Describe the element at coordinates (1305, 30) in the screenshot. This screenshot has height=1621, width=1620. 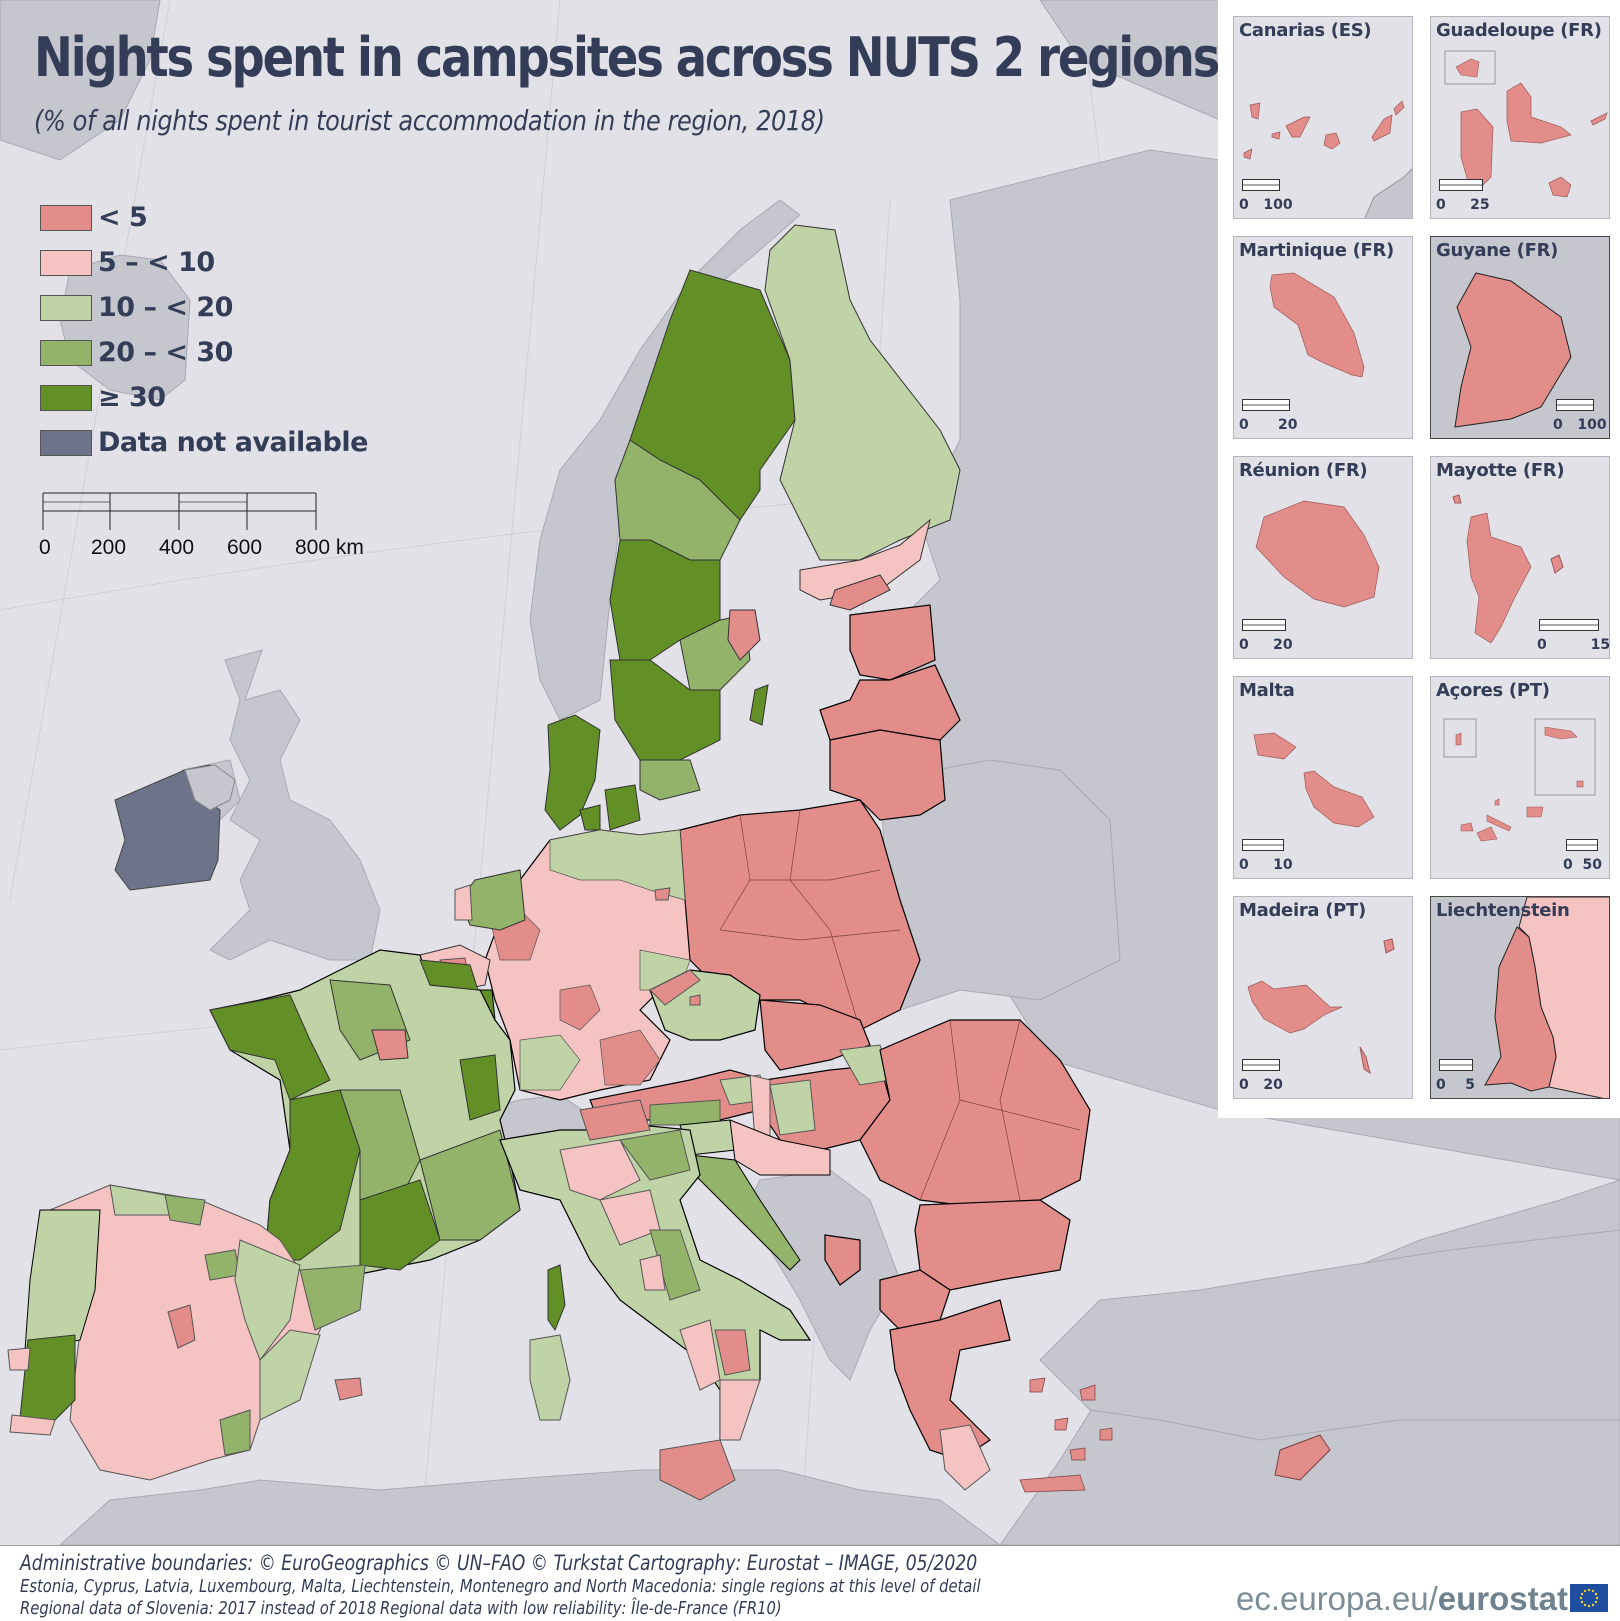
I see `inset-title: Canarias (ES)` at that location.